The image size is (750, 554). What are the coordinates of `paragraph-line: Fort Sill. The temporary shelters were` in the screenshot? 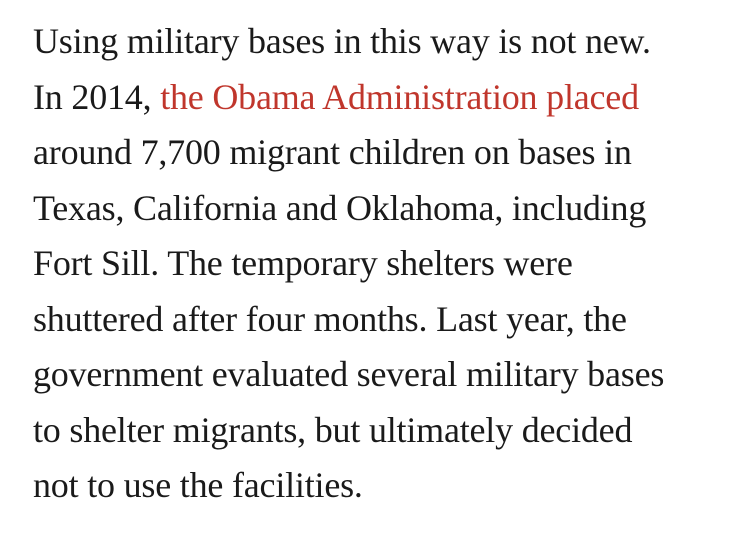 It's located at (377, 264).